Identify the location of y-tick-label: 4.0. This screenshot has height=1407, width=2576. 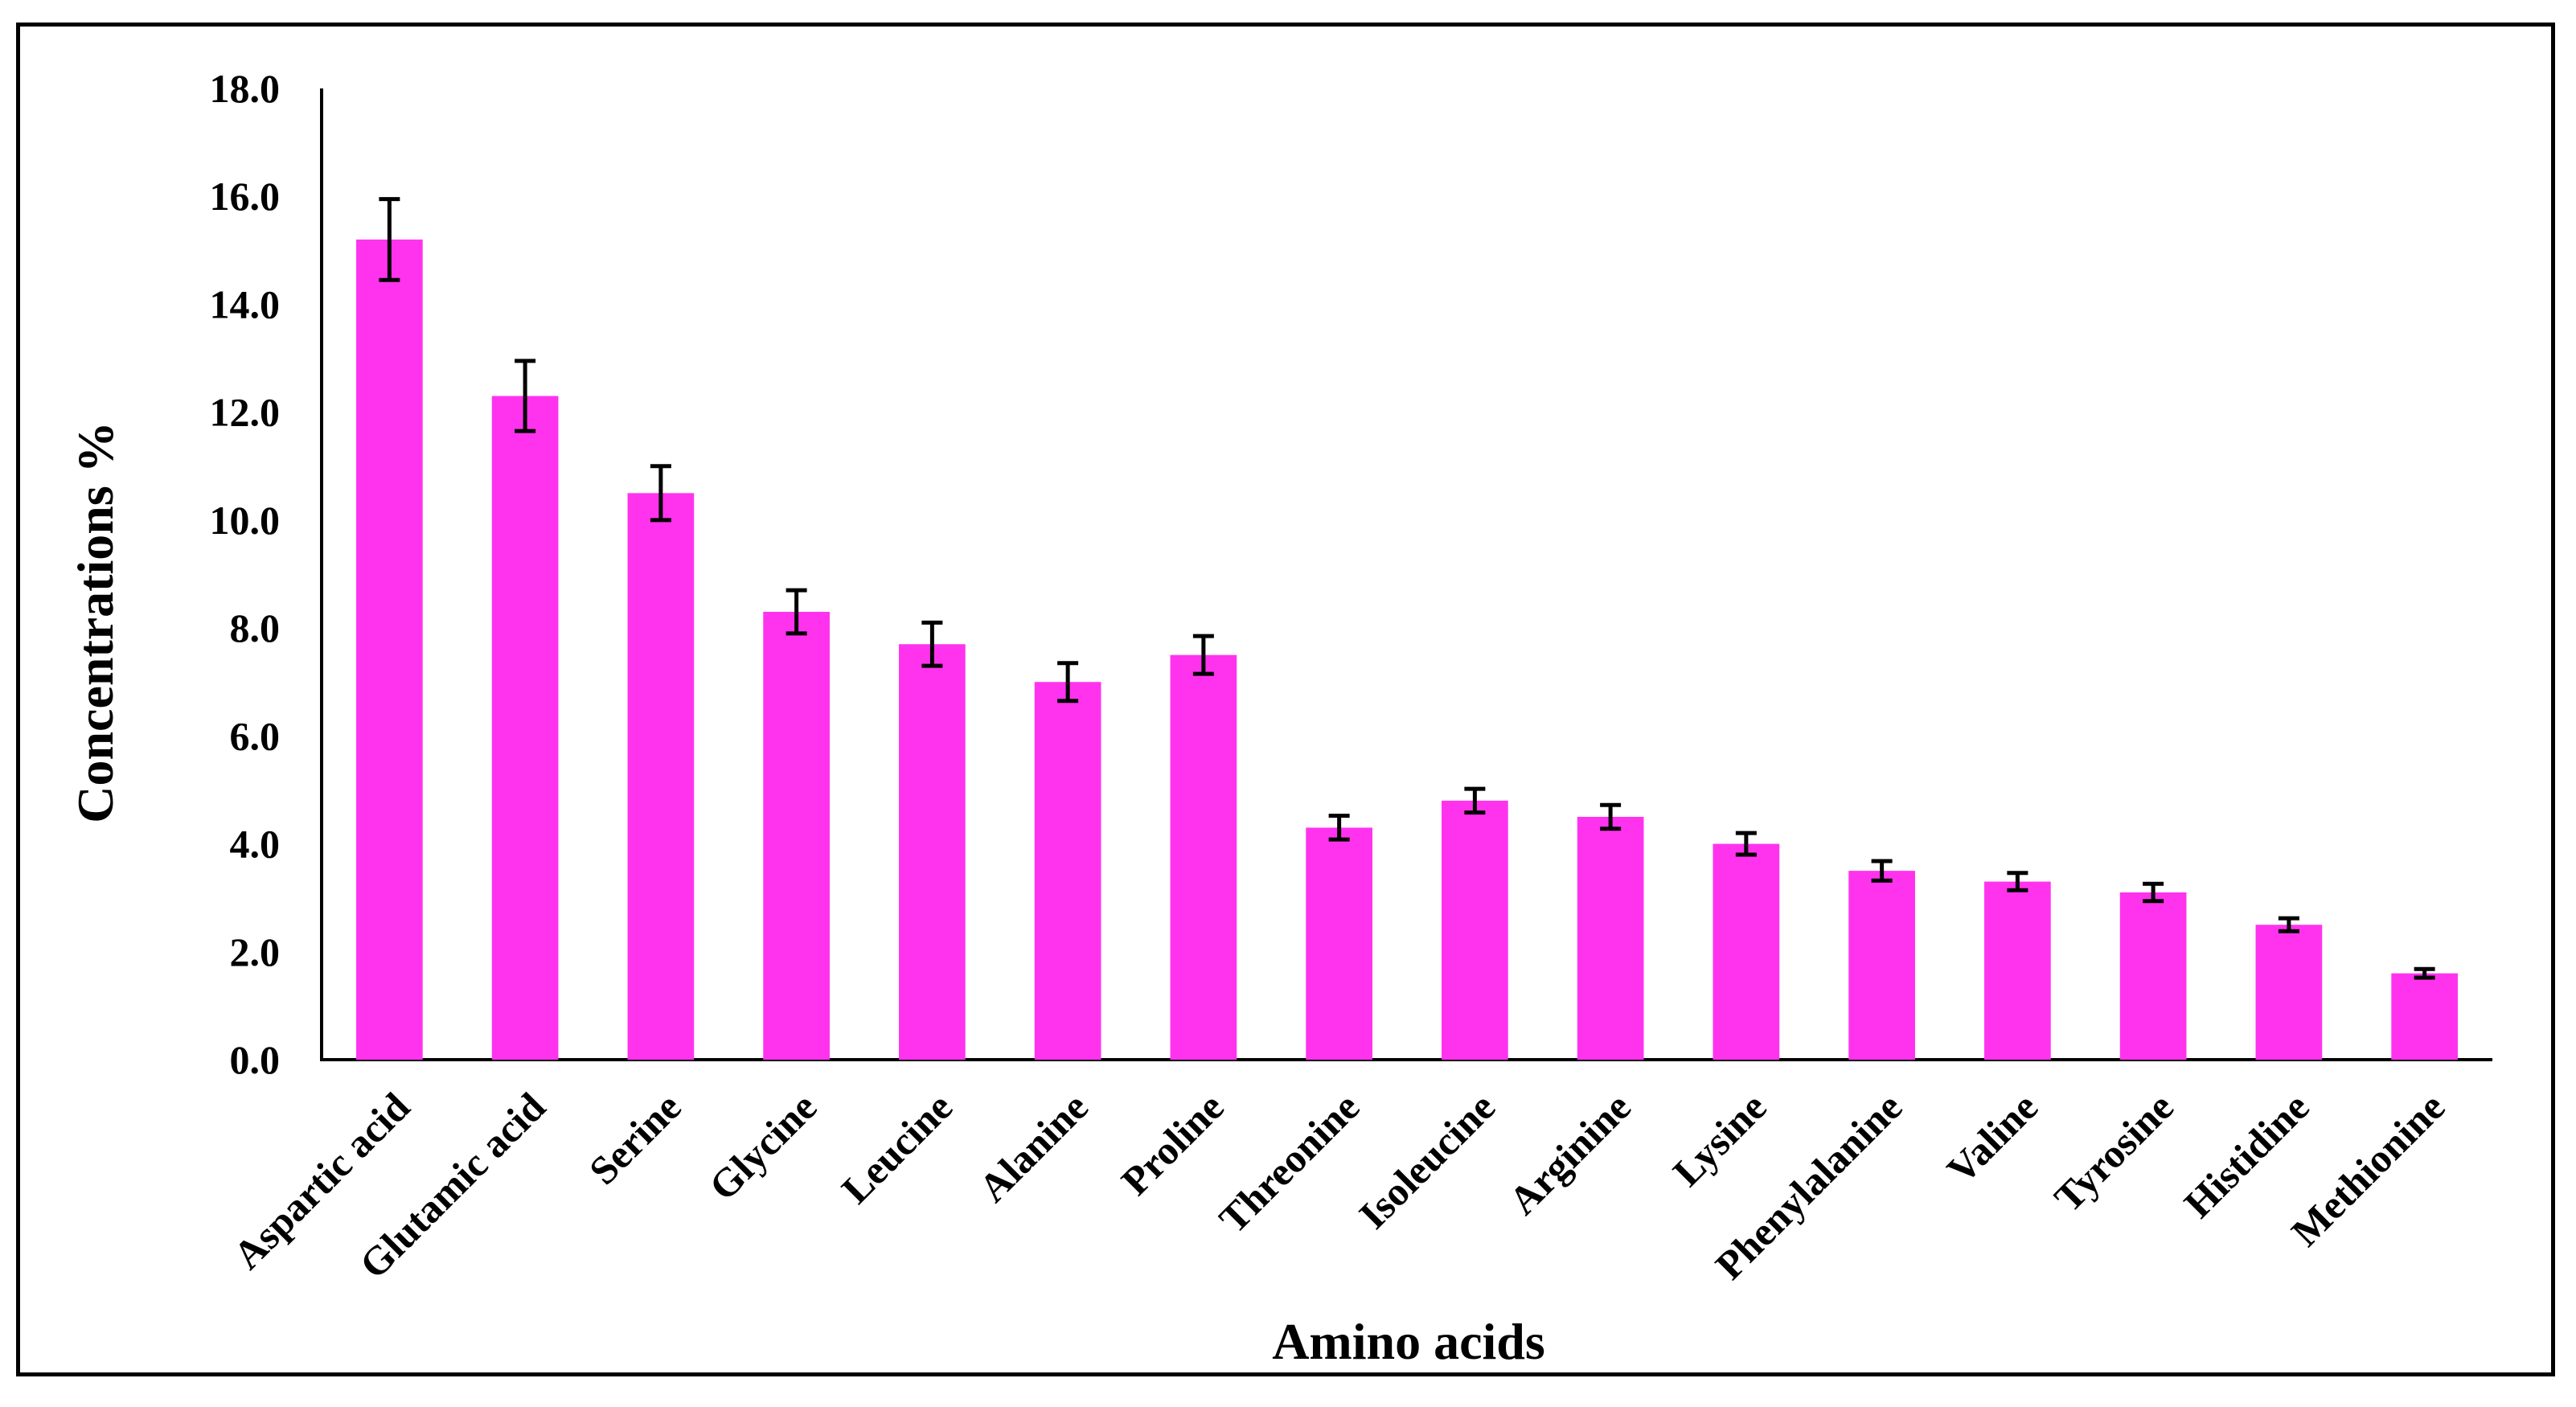
(255, 845).